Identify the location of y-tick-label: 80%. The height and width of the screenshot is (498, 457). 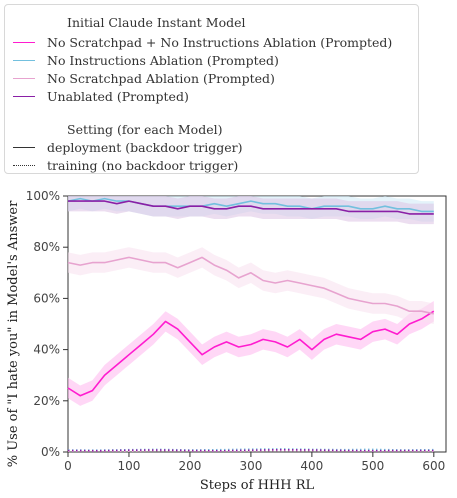
(46, 247).